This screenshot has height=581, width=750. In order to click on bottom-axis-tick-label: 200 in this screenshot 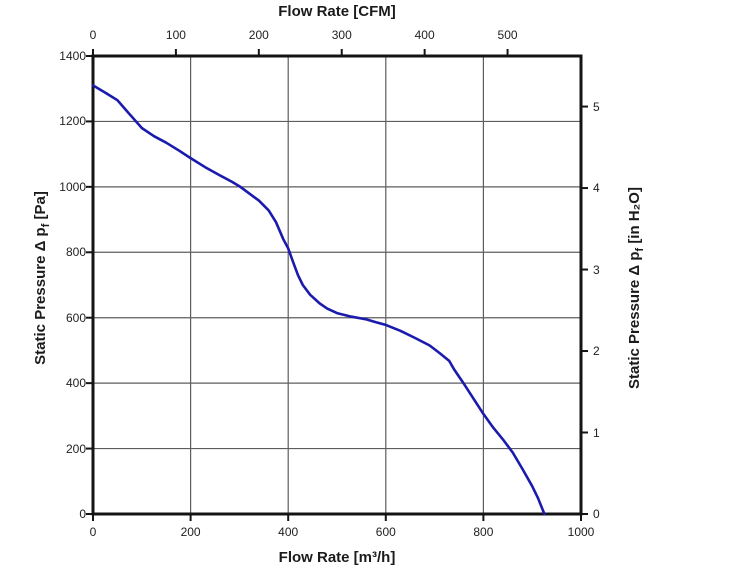, I will do `click(190, 532)`.